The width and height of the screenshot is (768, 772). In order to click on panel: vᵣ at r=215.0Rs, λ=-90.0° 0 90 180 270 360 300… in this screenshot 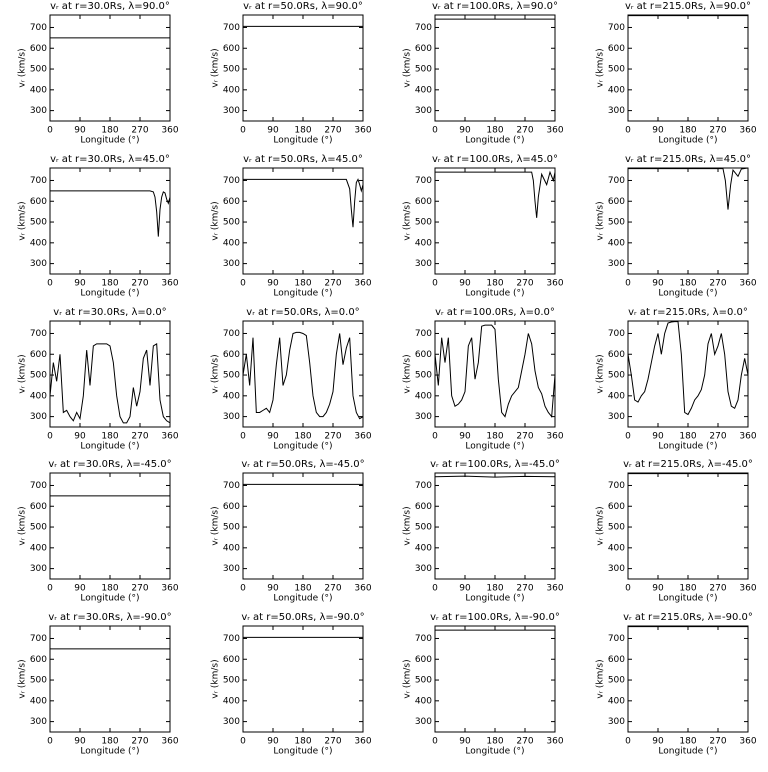, I will do `click(676, 684)`.